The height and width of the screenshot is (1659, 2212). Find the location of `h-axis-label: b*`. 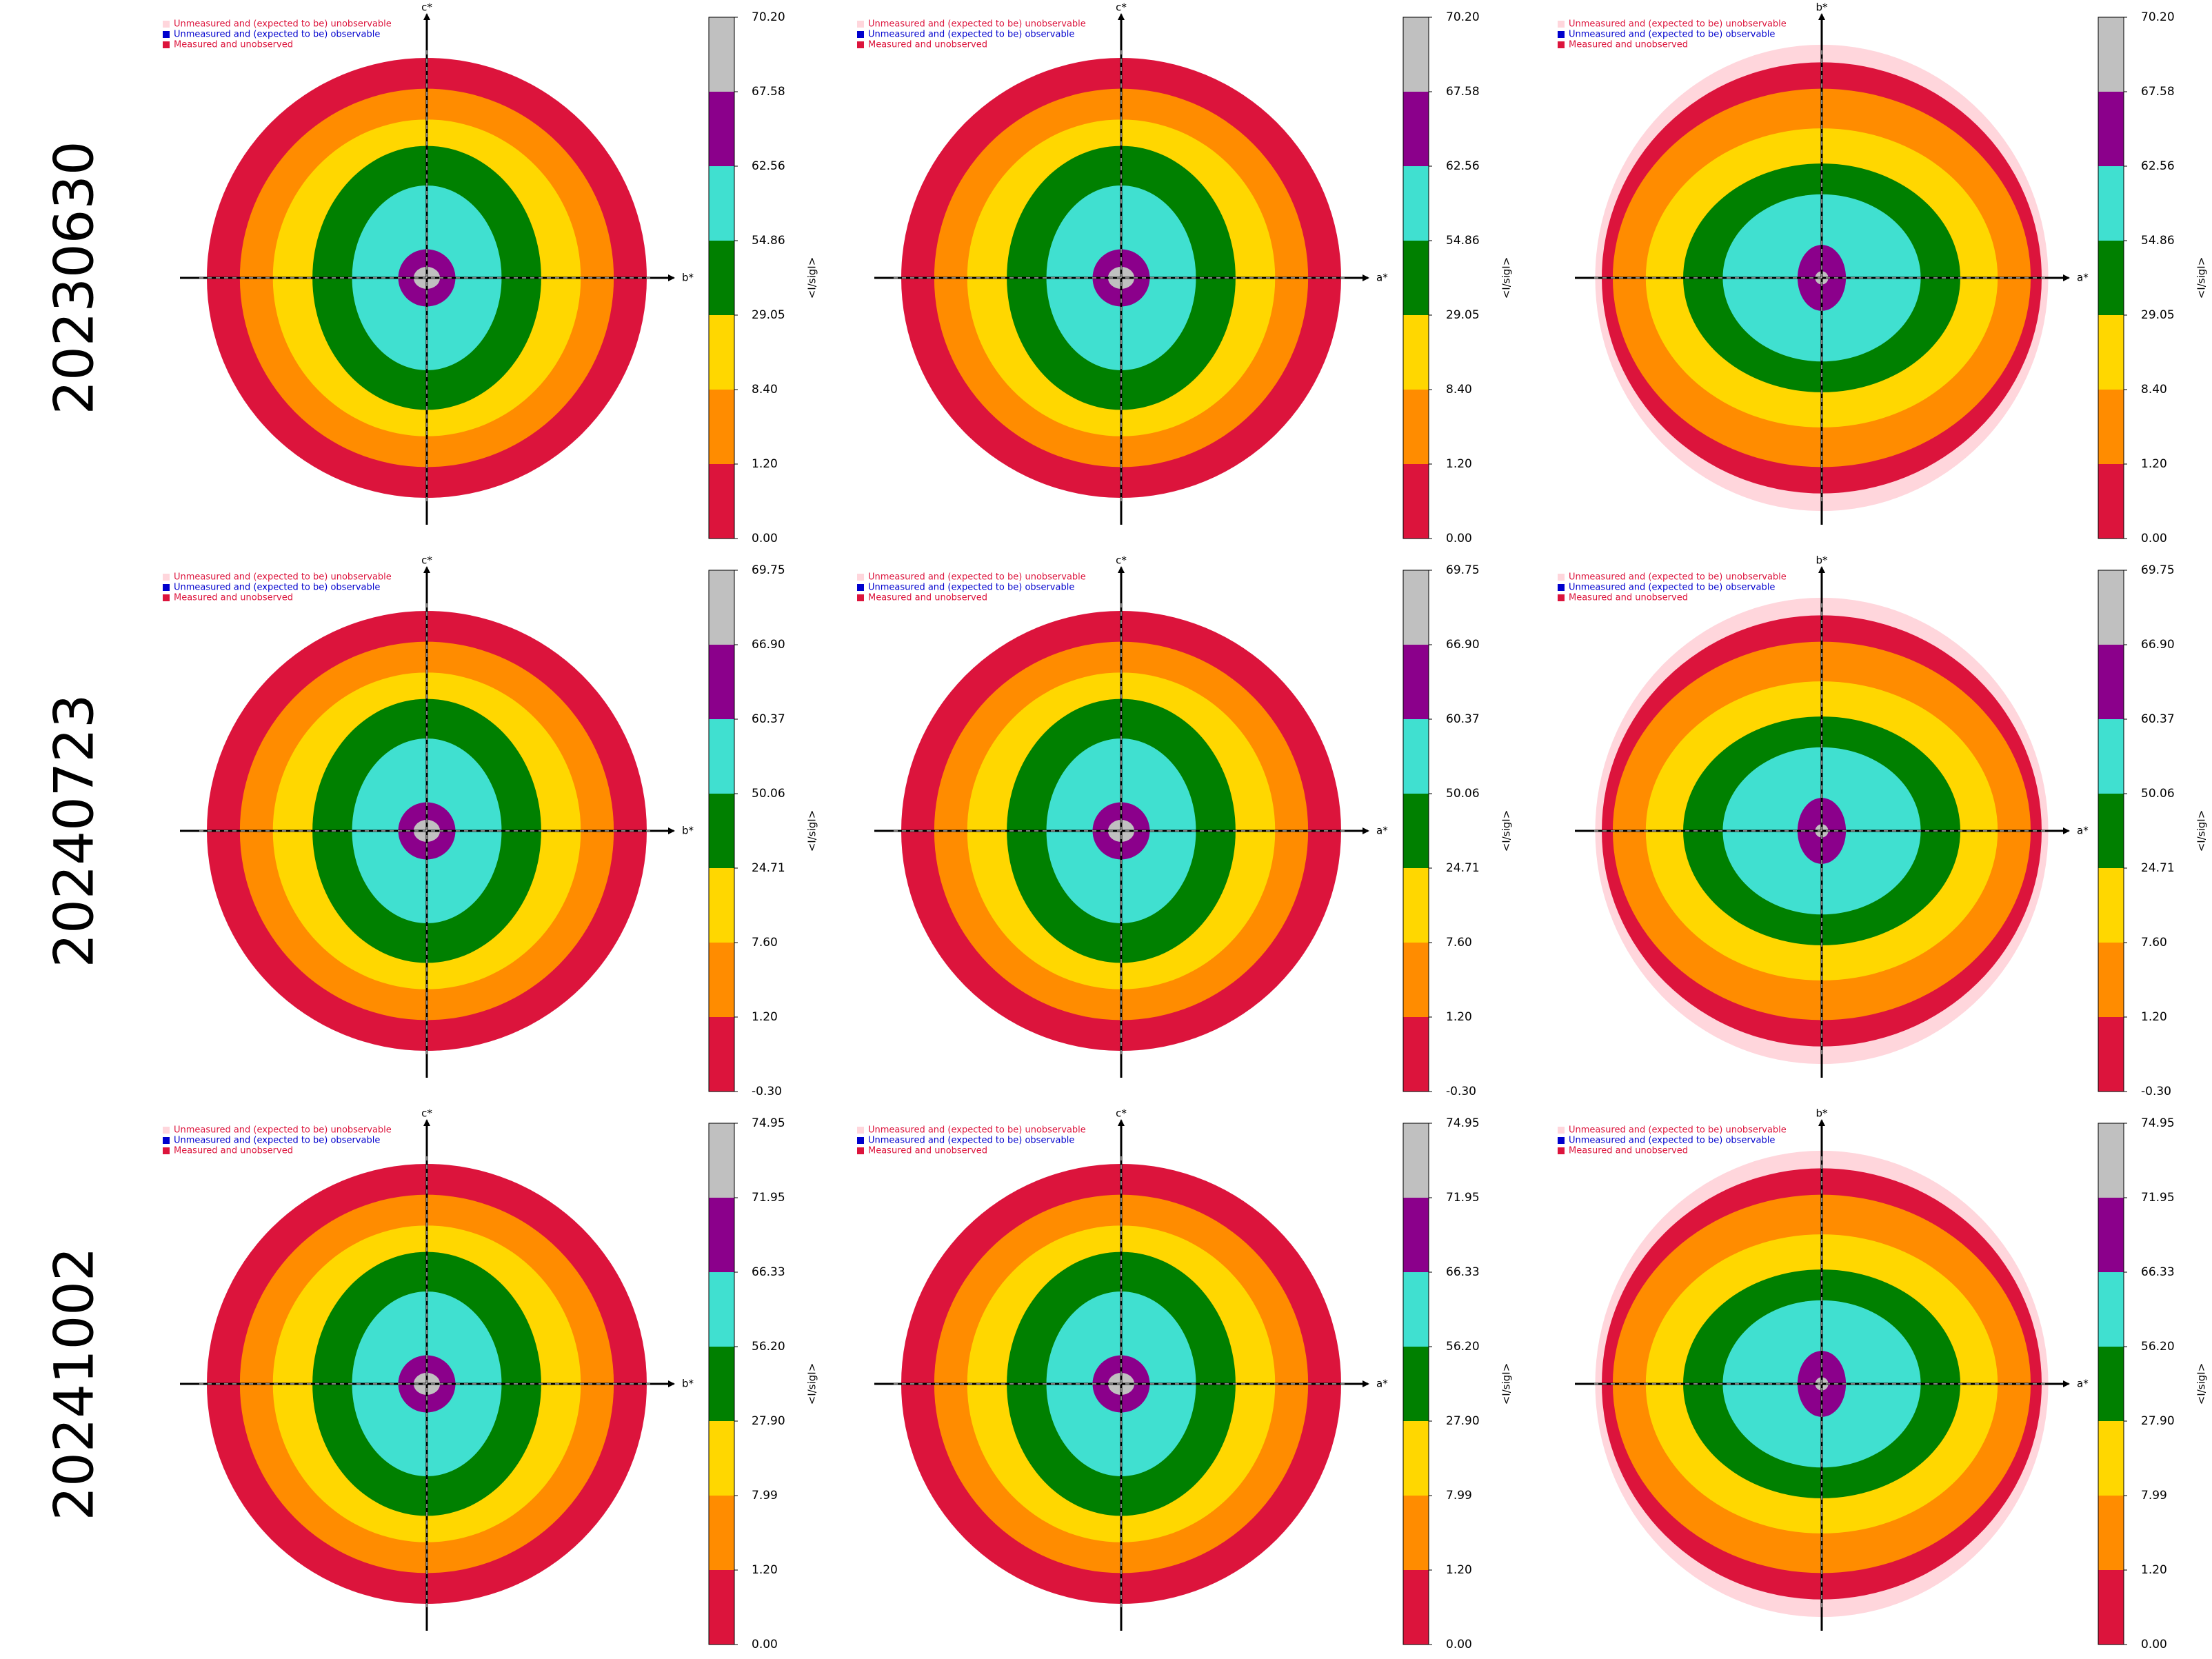

h-axis-label: b* is located at coordinates (688, 1384).